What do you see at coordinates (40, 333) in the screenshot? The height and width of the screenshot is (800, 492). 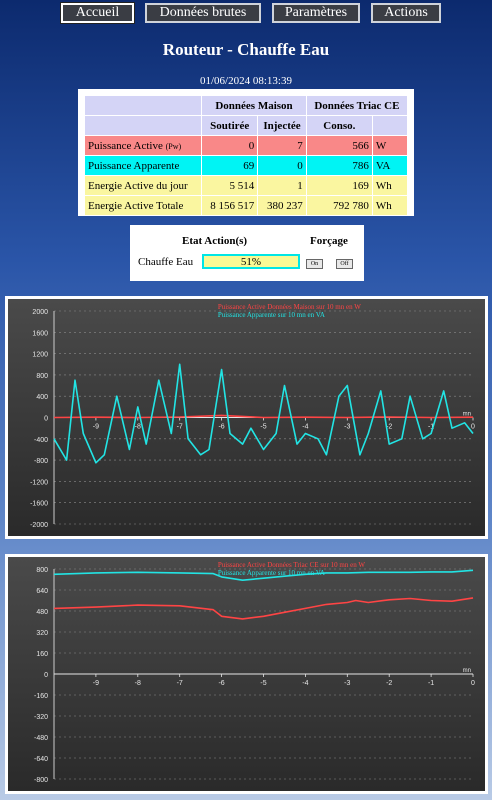 I see `y-tick-label: 1600` at bounding box center [40, 333].